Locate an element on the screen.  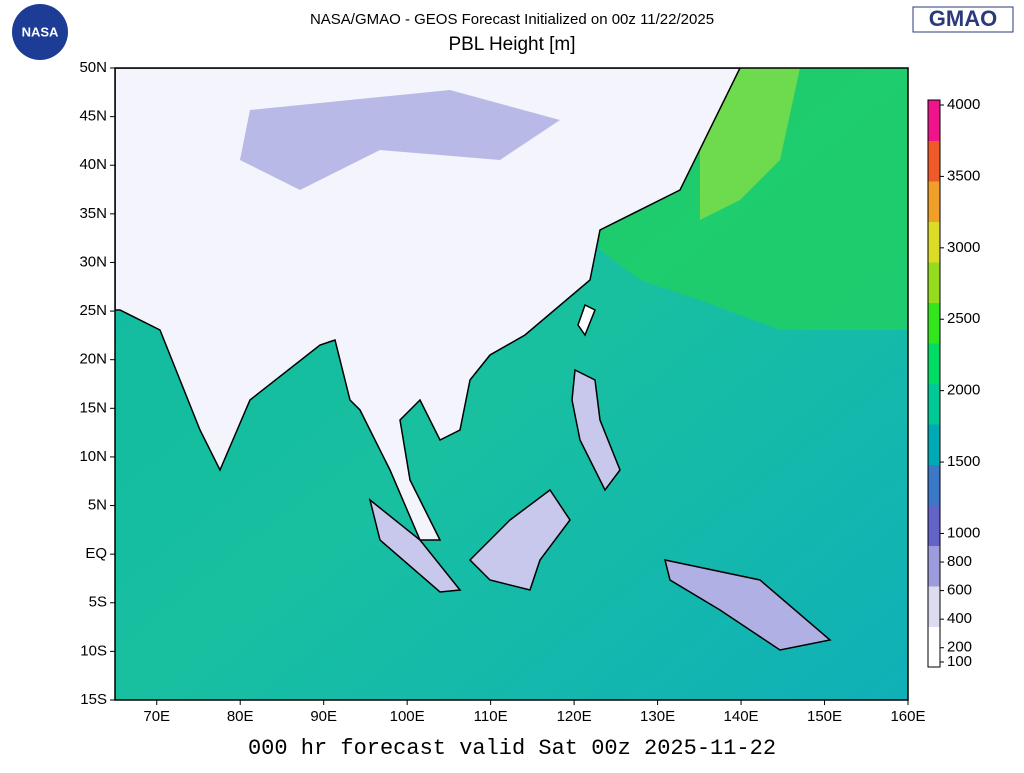
lat-tick-label: 50N is located at coordinates (93, 67).